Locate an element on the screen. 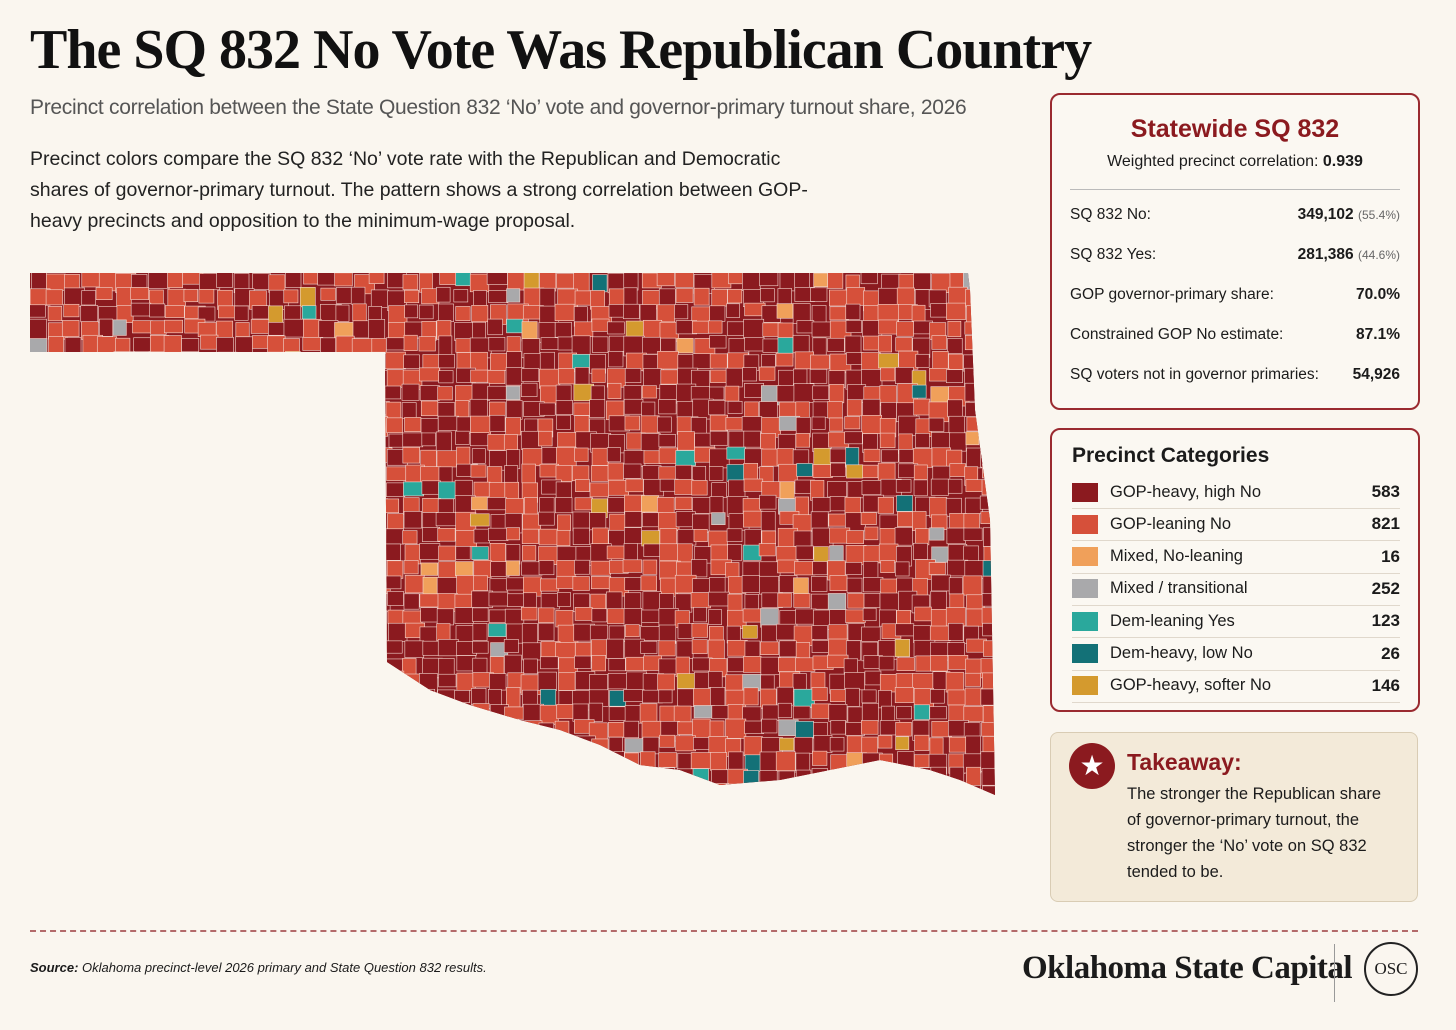  summary-row: GOP governor-primary share: 70.0% is located at coordinates (1235, 295).